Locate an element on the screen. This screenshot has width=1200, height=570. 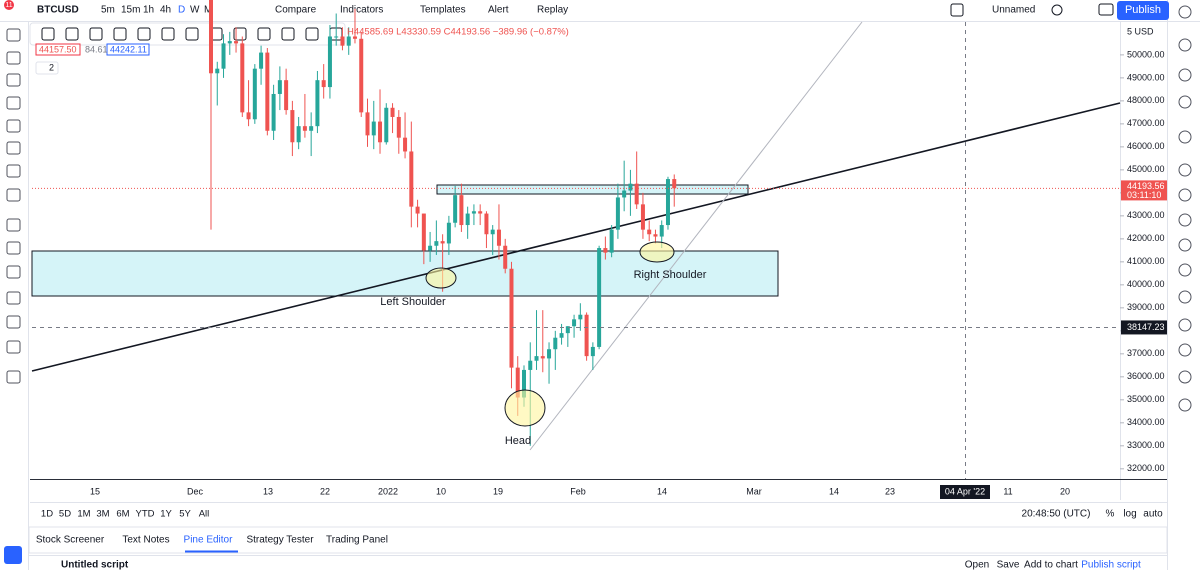
tab: Trading Panel is located at coordinates (357, 540).